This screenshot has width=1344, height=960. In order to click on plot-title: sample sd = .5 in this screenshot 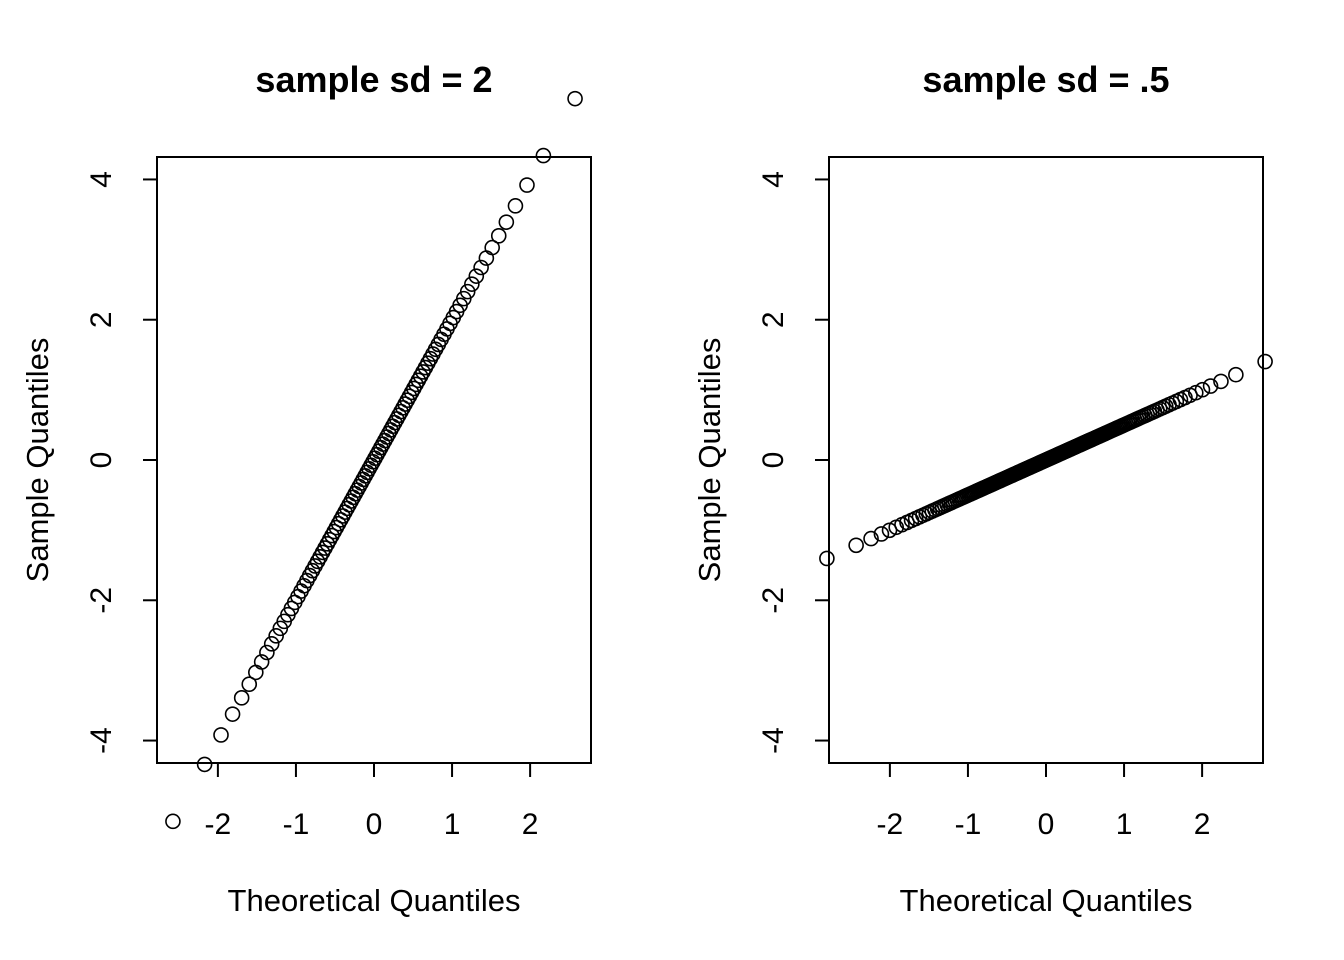, I will do `click(1045, 79)`.